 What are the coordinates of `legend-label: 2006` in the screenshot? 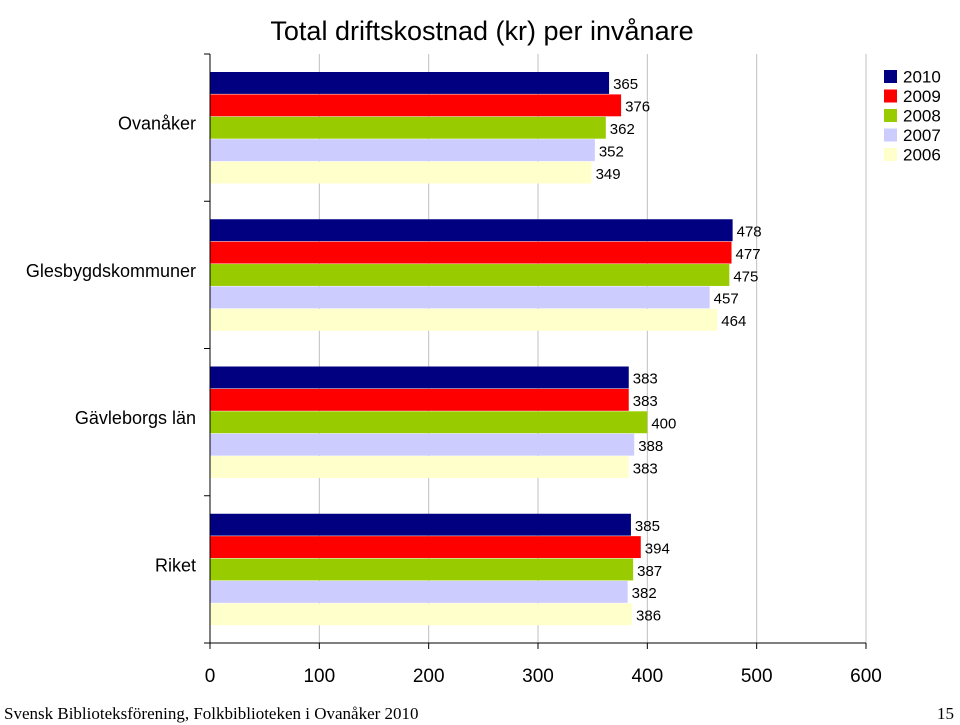 It's located at (922, 155).